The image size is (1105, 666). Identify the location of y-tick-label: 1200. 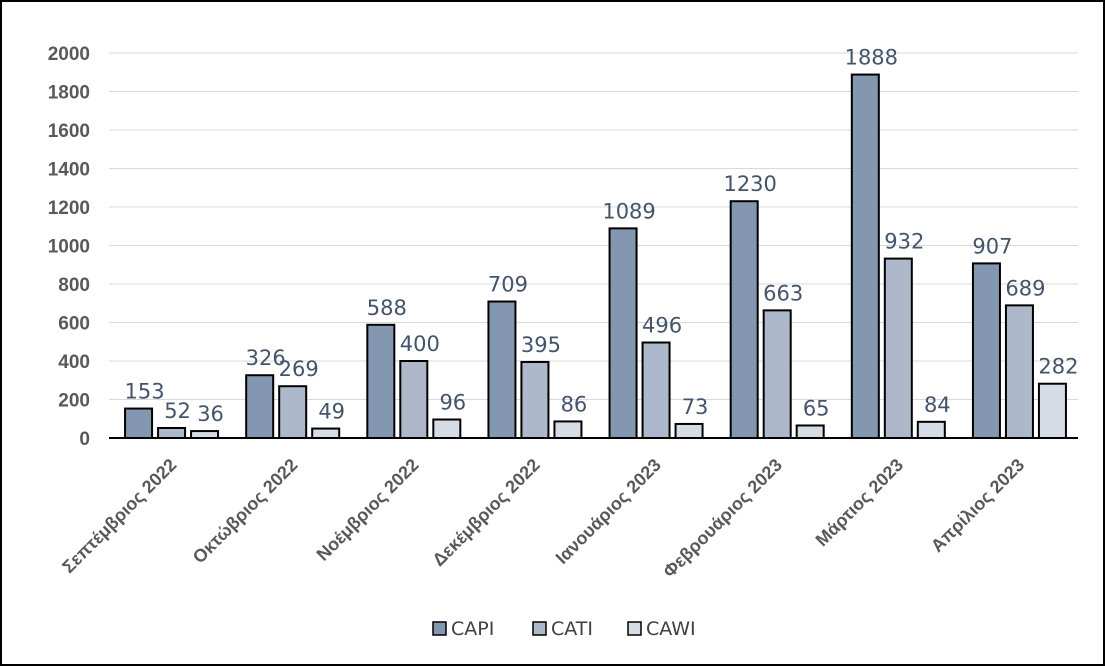
(69, 208).